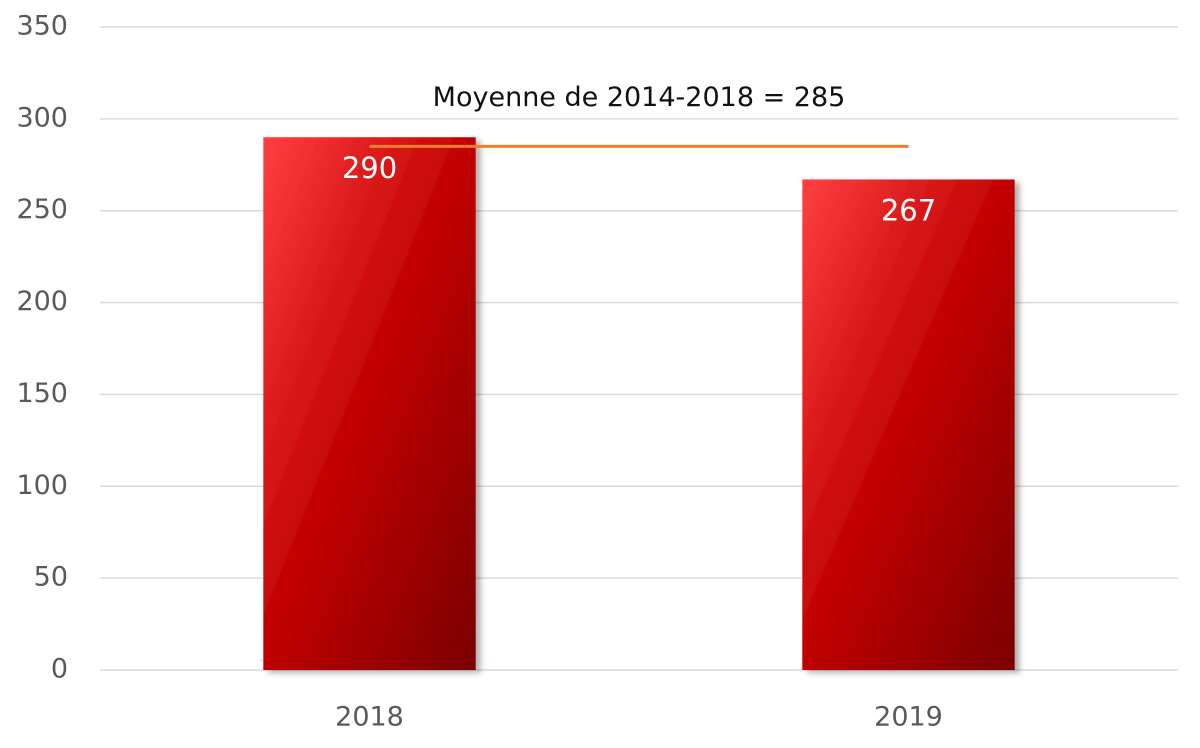  I want to click on x-tick-label: 2019, so click(908, 717).